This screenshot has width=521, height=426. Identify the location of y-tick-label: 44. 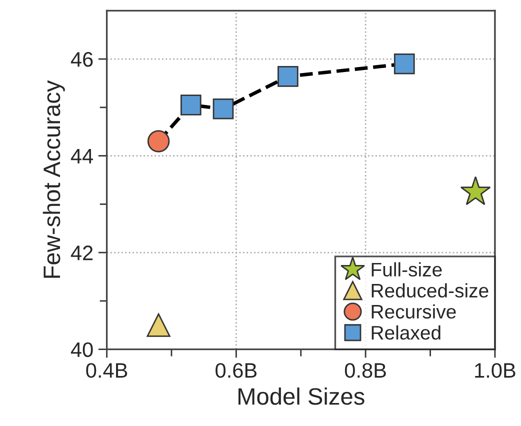
(82, 156).